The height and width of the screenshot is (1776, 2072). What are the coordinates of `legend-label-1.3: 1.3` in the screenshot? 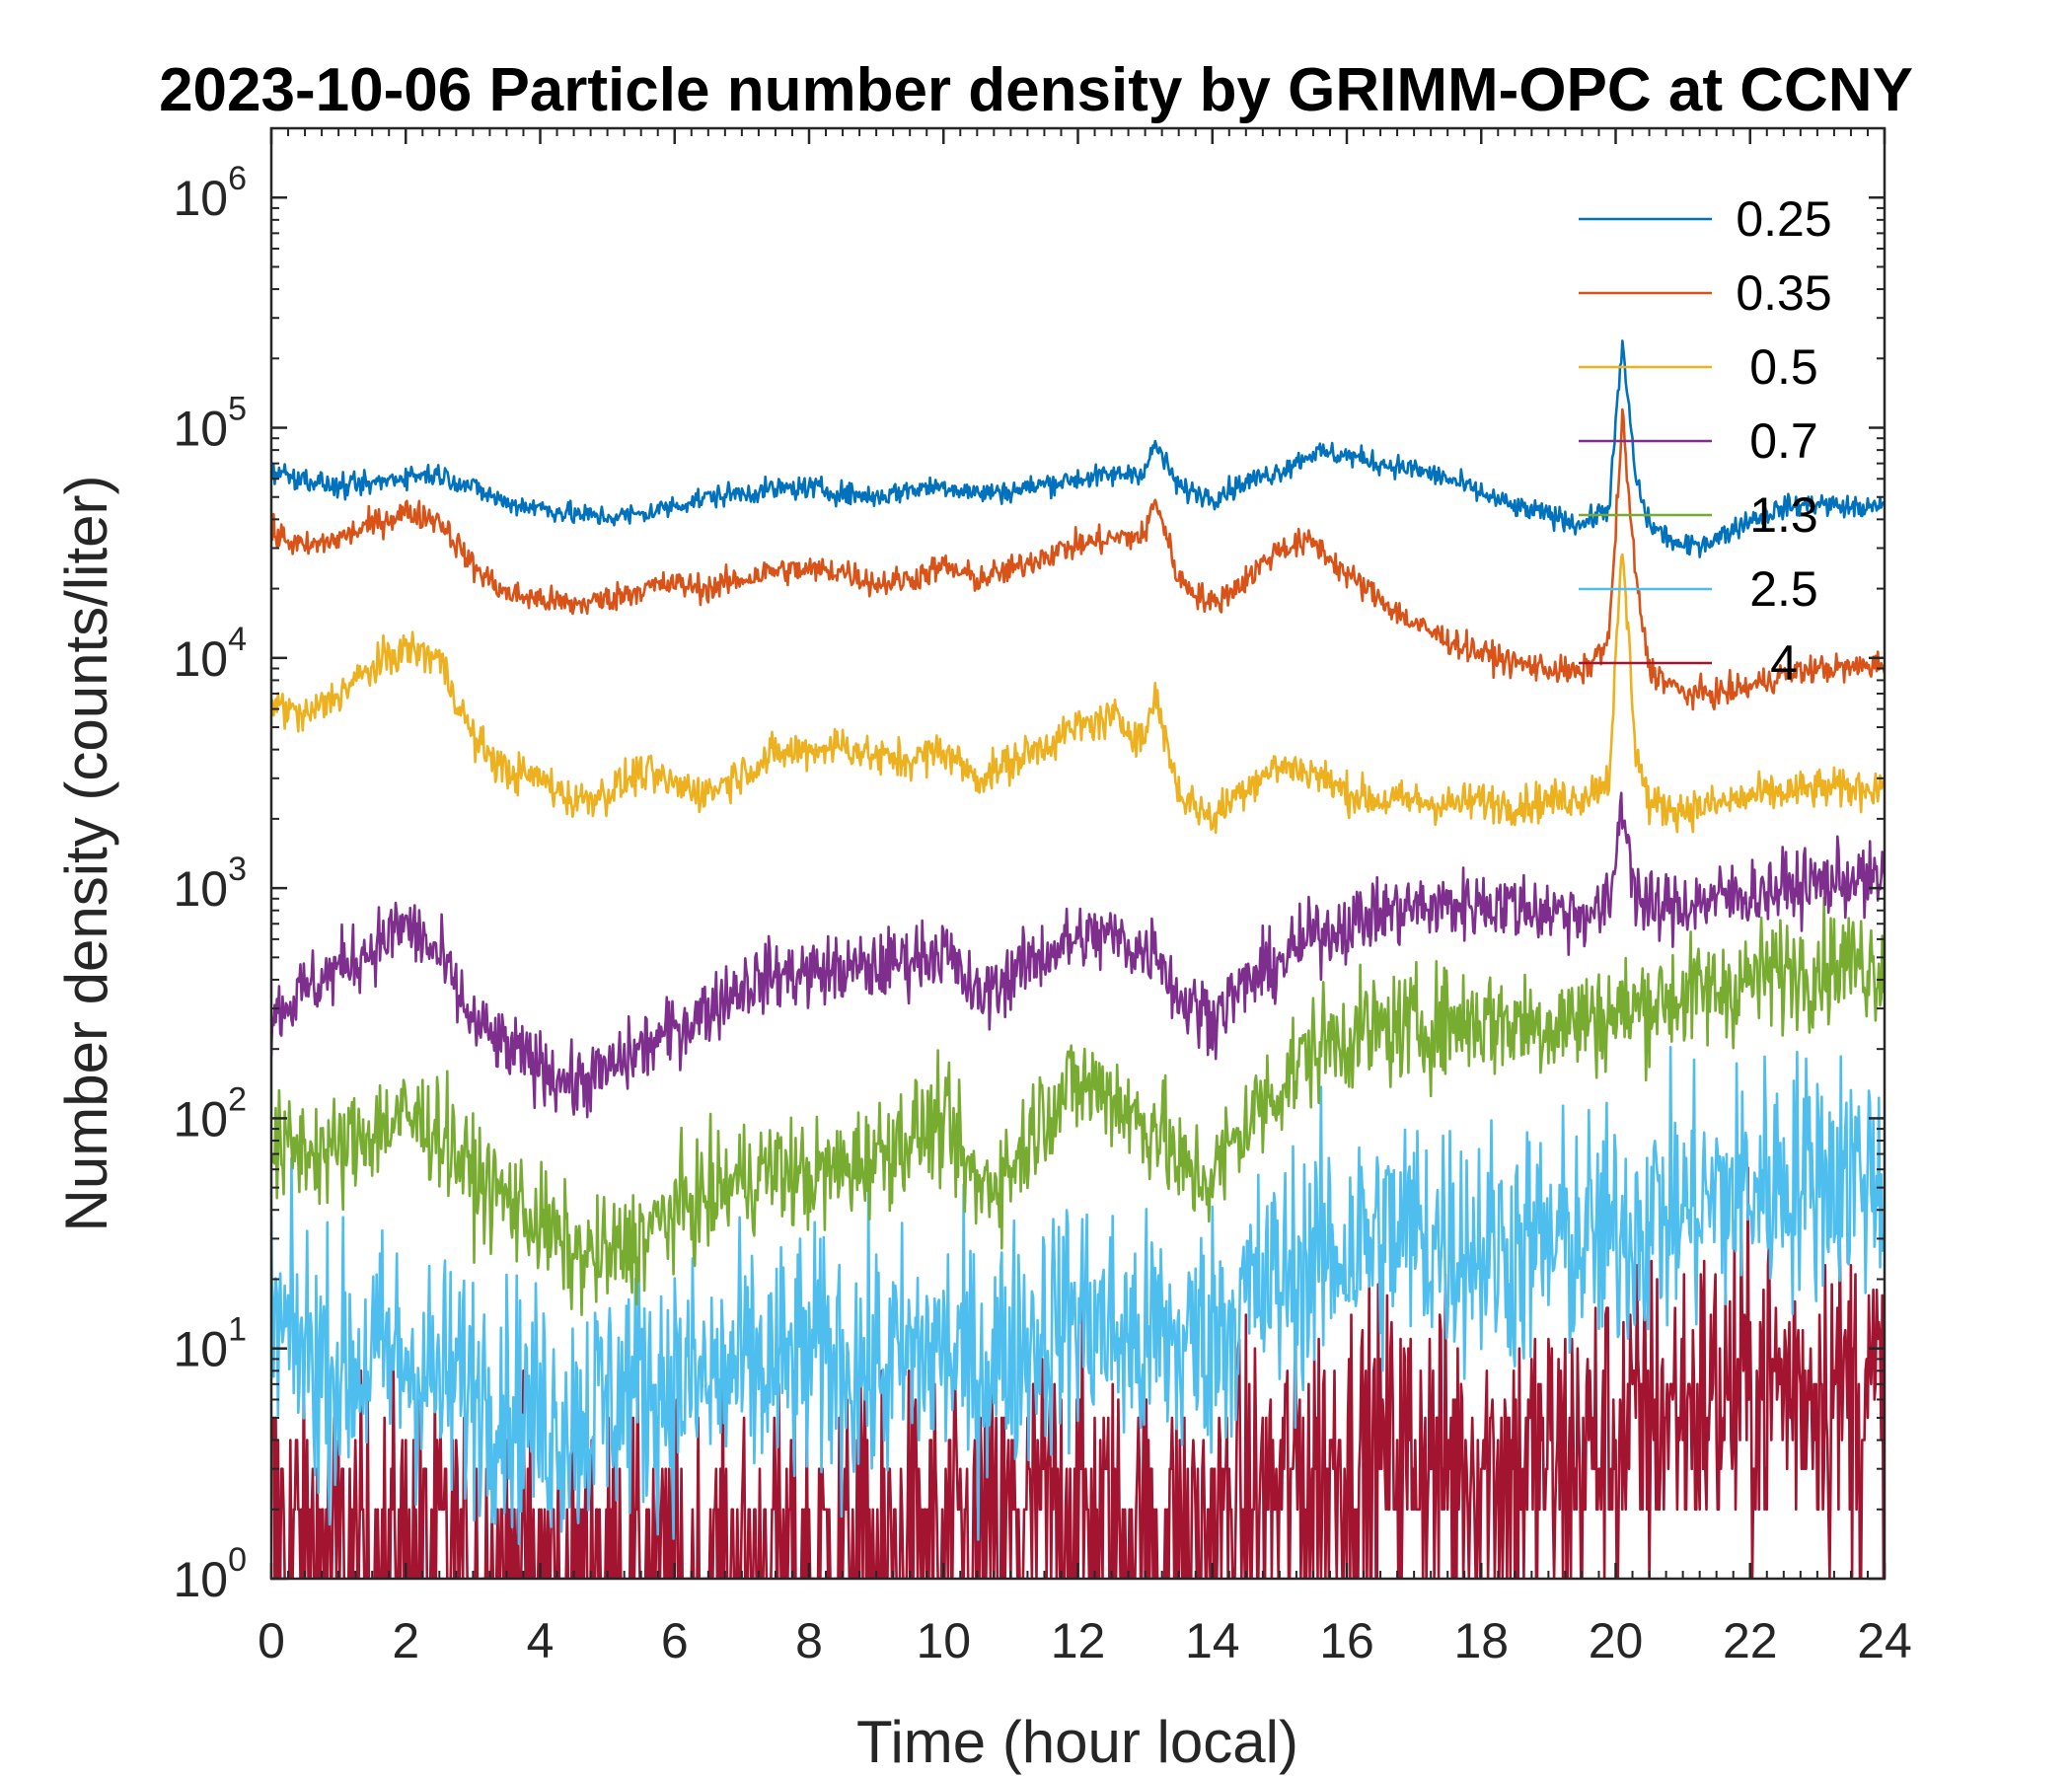 It's located at (1784, 515).